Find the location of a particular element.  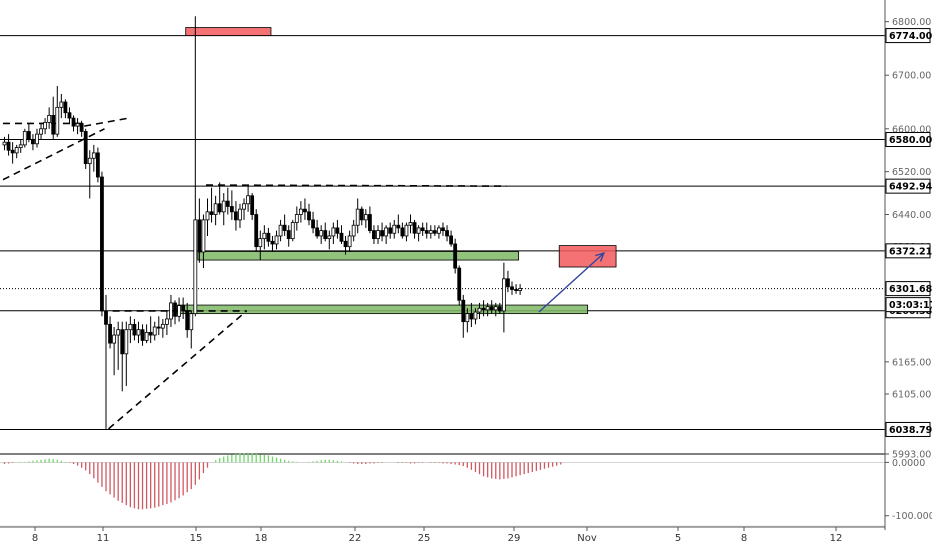

price-pane is located at coordinates (442, 490).